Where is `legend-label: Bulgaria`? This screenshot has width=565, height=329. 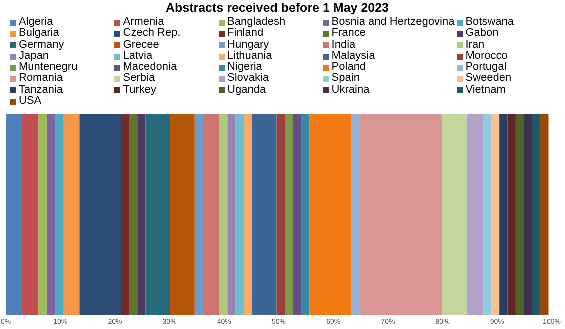
legend-label: Bulgaria is located at coordinates (39, 33).